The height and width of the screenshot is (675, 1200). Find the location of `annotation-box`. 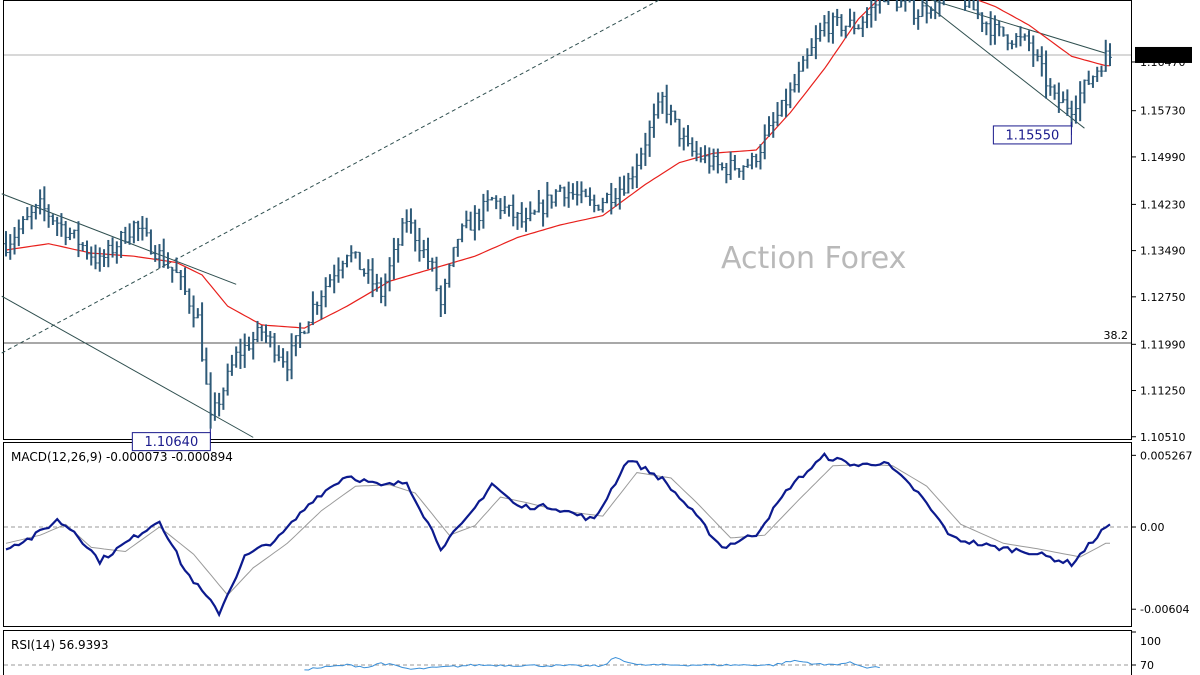

annotation-box is located at coordinates (171, 442).